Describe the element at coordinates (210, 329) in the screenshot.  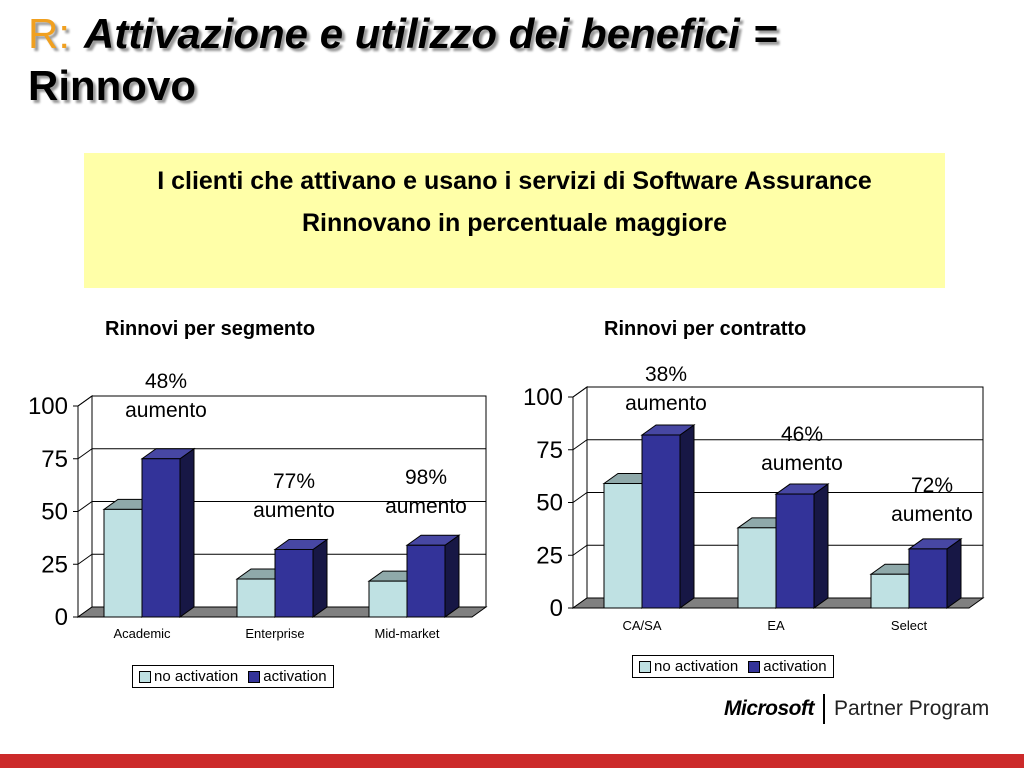
I see `chart1-title: Rinnovi per segmento` at that location.